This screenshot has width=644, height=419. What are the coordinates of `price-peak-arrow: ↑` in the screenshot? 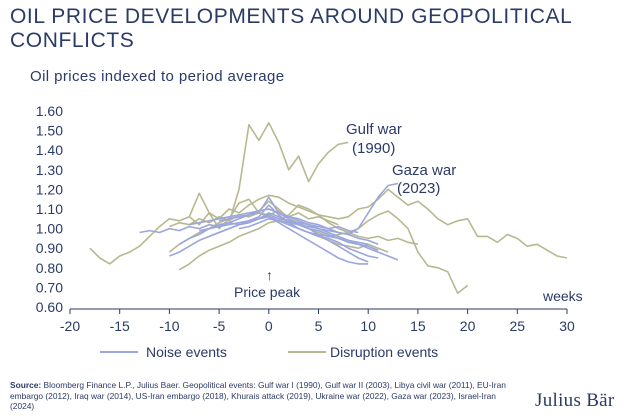 It's located at (269, 275).